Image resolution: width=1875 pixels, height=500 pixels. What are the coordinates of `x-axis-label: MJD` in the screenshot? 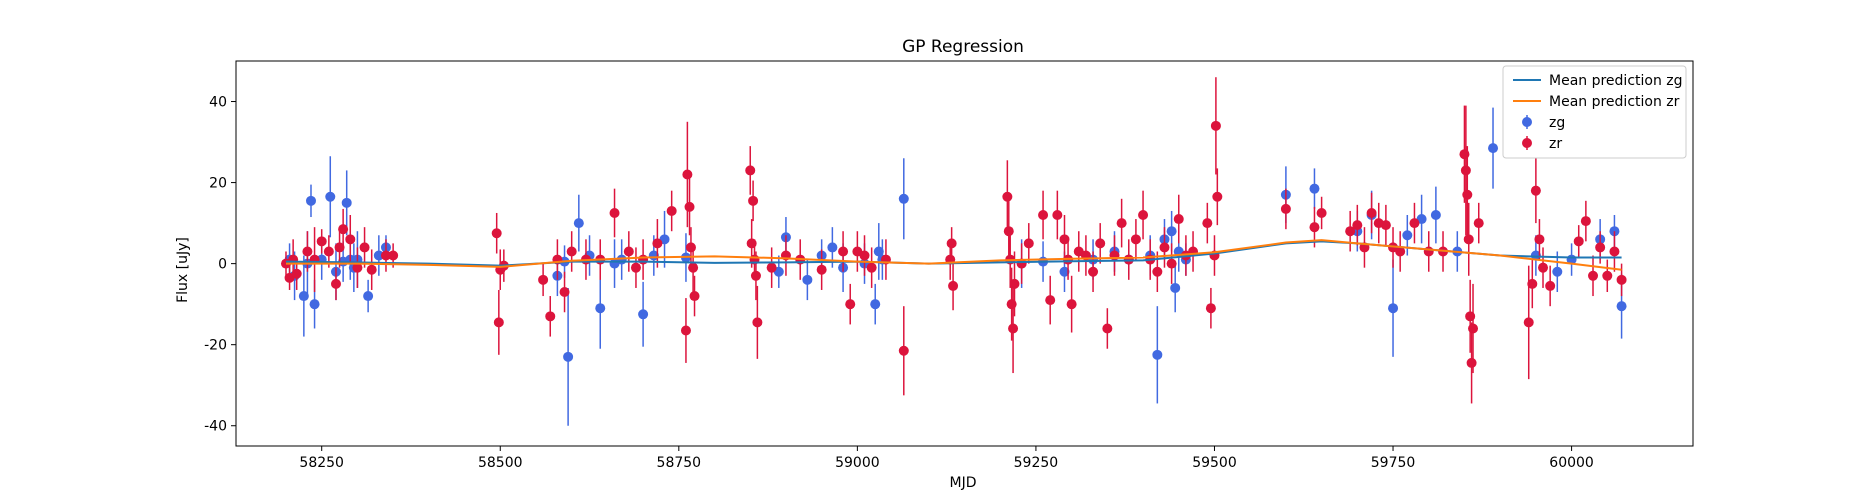 It's located at (963, 483).